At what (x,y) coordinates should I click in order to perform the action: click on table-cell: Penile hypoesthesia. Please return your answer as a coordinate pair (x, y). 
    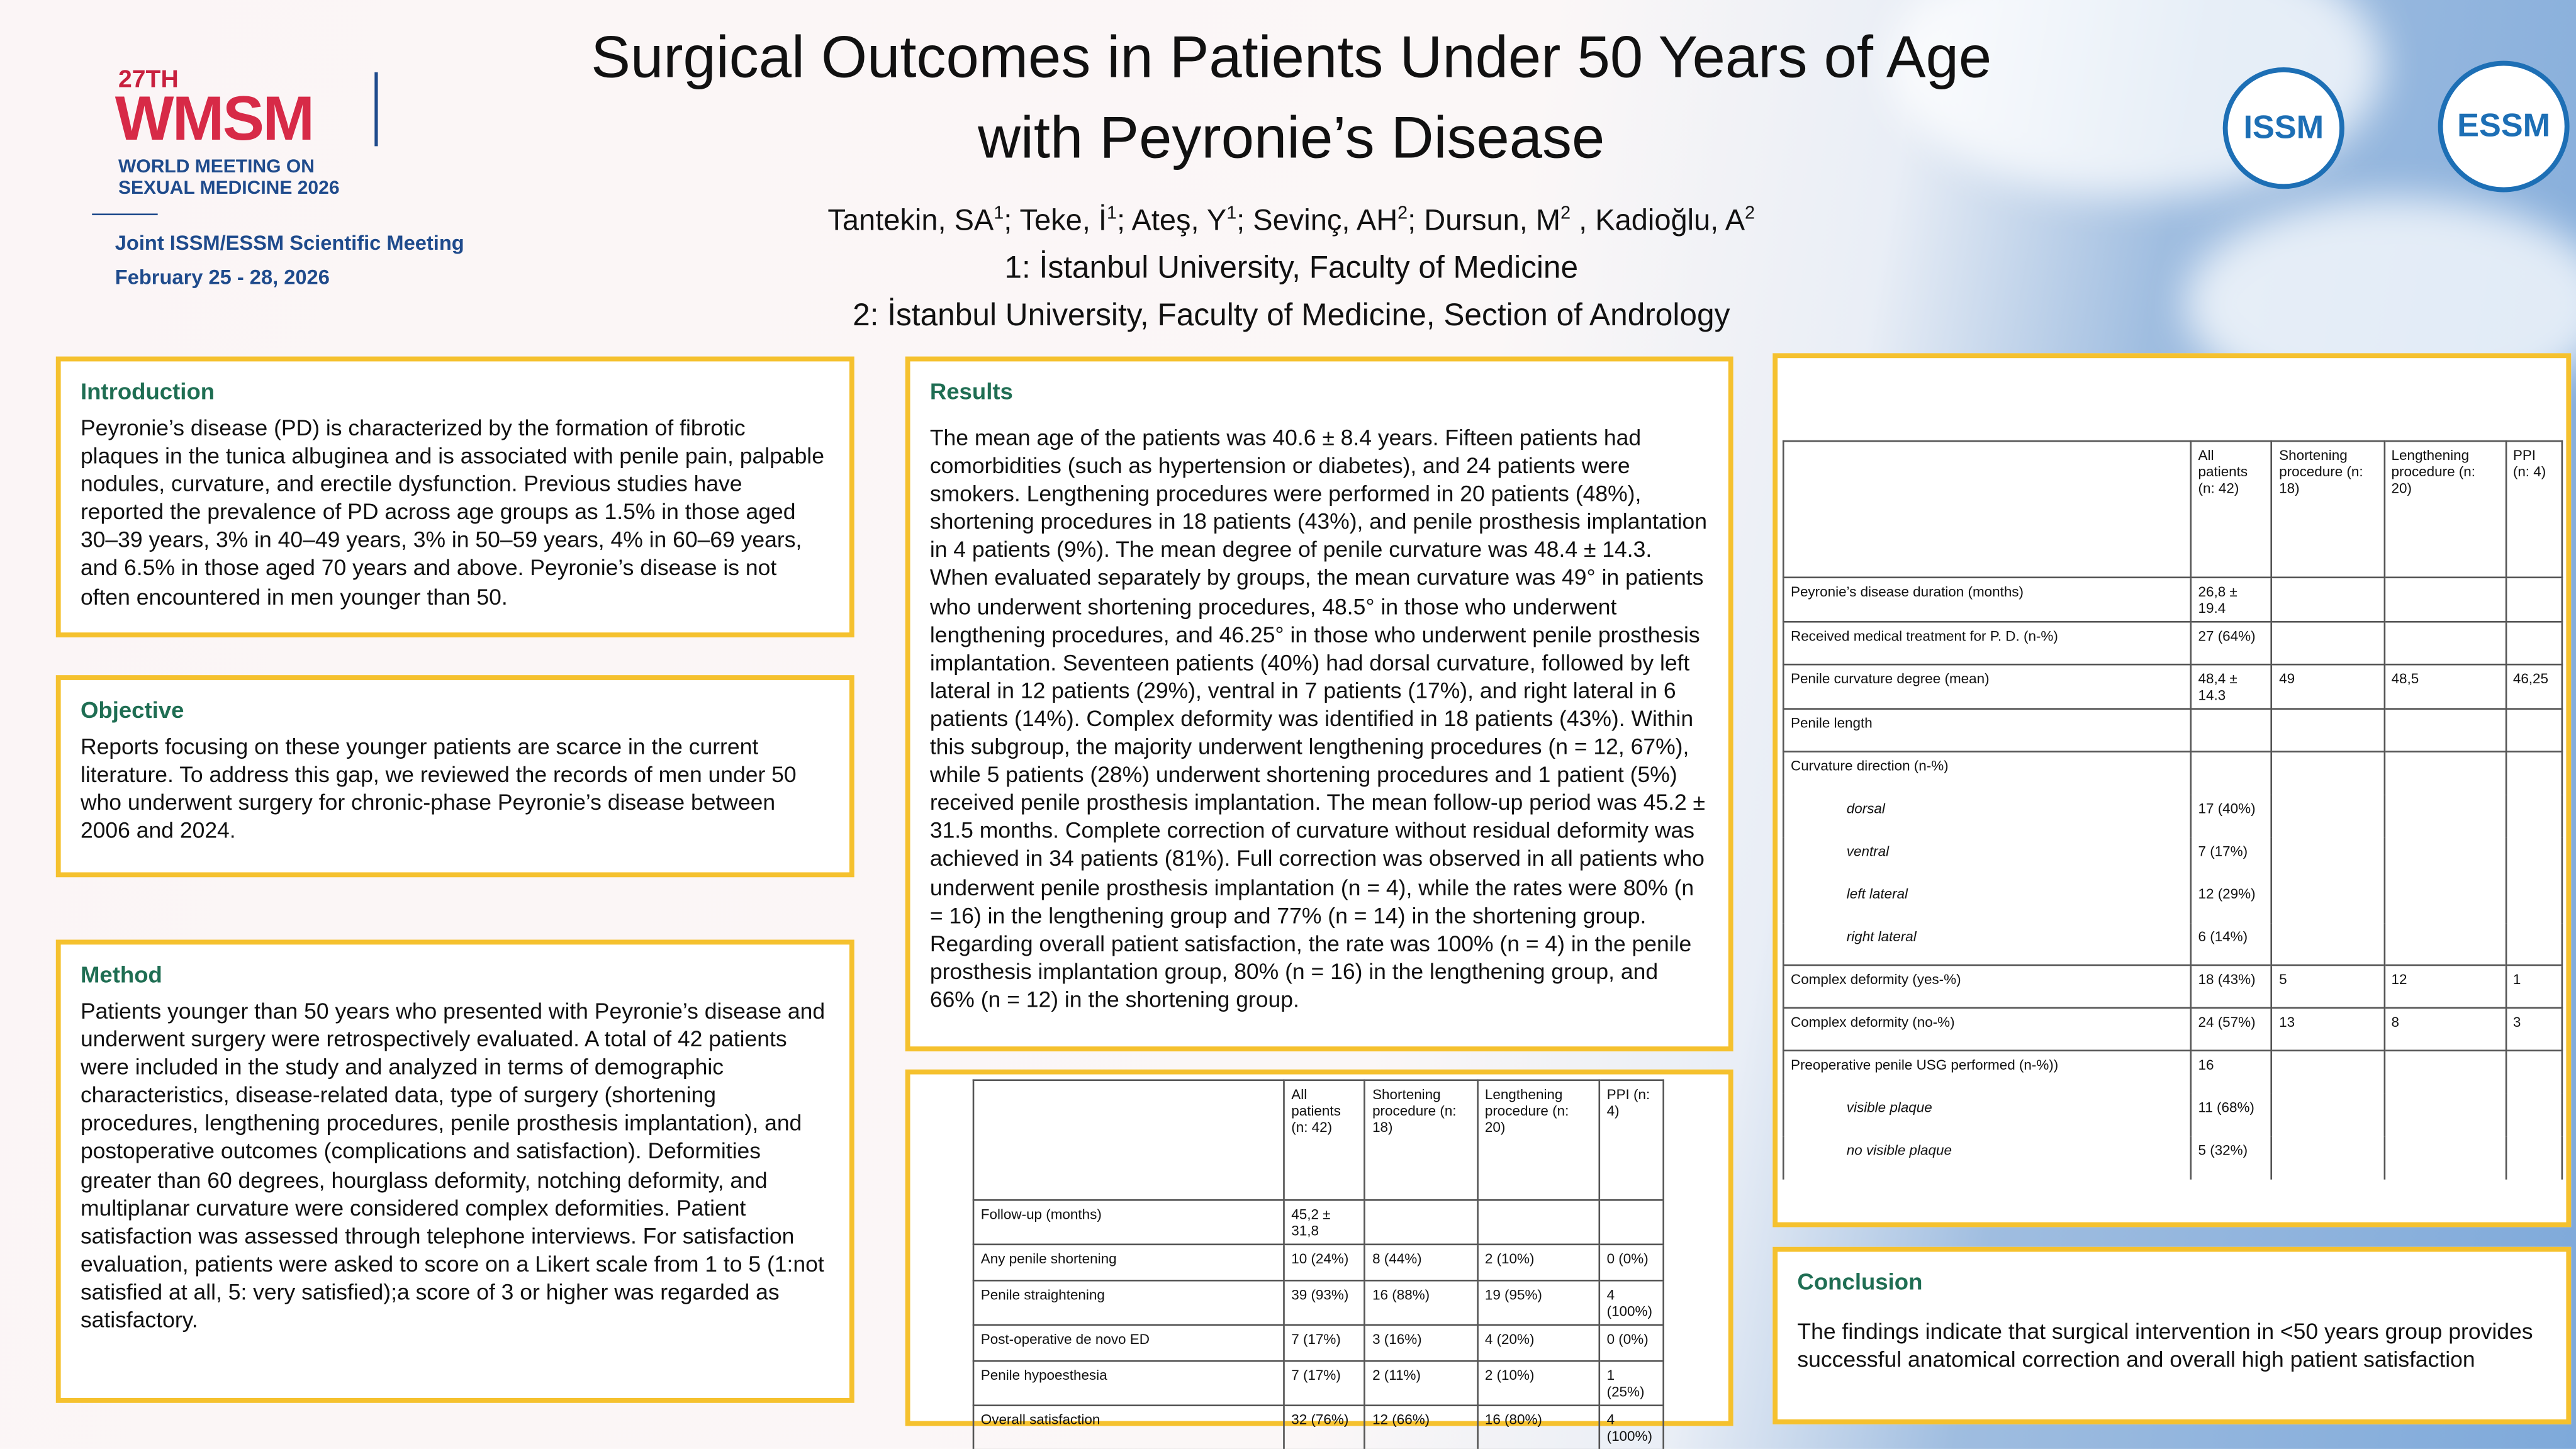
    Looking at the image, I should click on (1128, 1383).